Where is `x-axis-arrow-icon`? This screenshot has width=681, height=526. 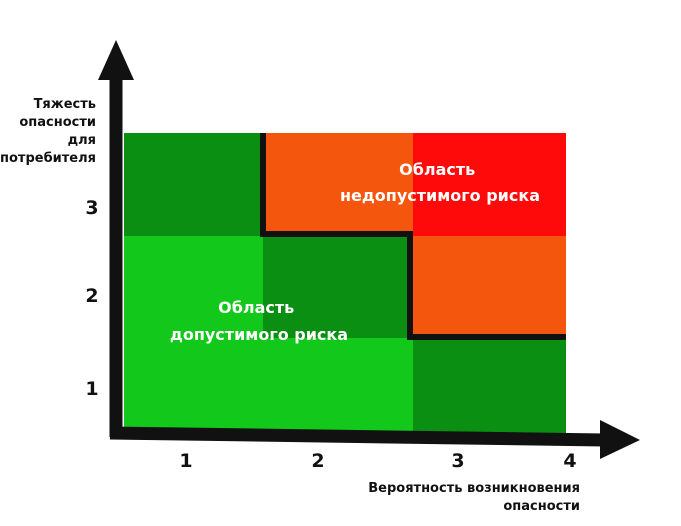 x-axis-arrow-icon is located at coordinates (620, 439).